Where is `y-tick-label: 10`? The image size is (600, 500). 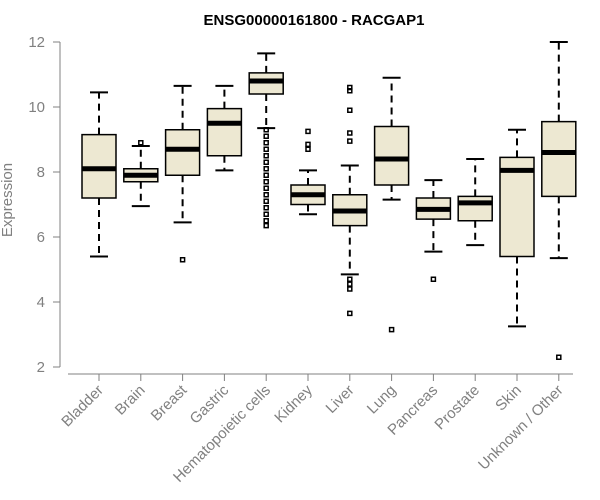 y-tick-label: 10 is located at coordinates (36, 107).